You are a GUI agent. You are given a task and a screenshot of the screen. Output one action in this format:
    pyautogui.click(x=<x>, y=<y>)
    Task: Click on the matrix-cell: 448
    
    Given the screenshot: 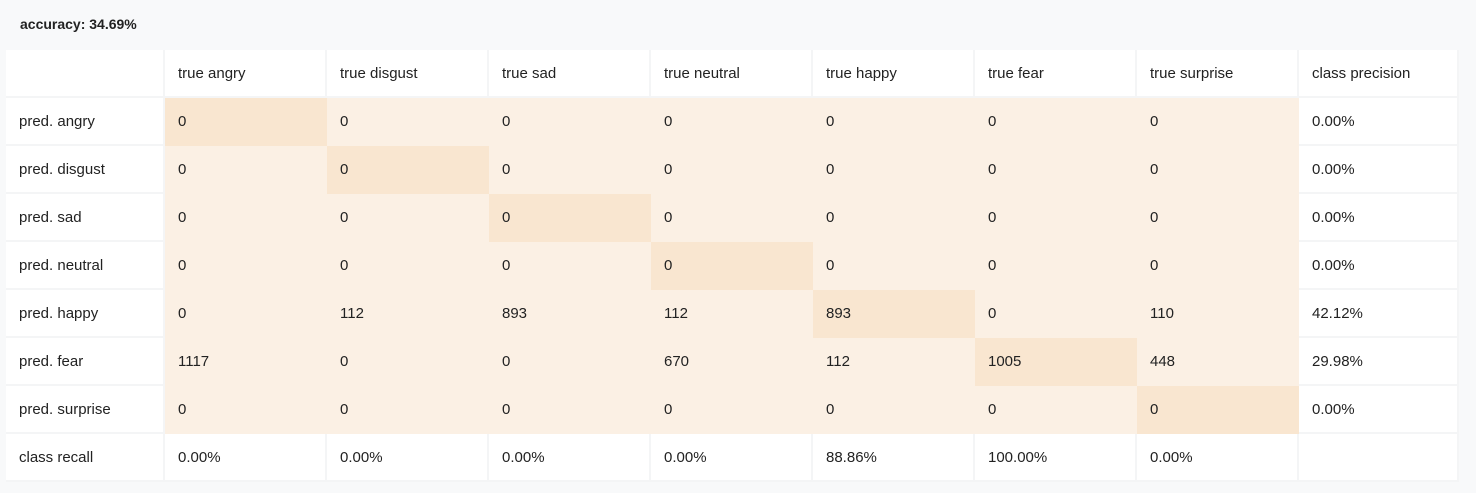 What is the action you would take?
    pyautogui.click(x=1218, y=362)
    